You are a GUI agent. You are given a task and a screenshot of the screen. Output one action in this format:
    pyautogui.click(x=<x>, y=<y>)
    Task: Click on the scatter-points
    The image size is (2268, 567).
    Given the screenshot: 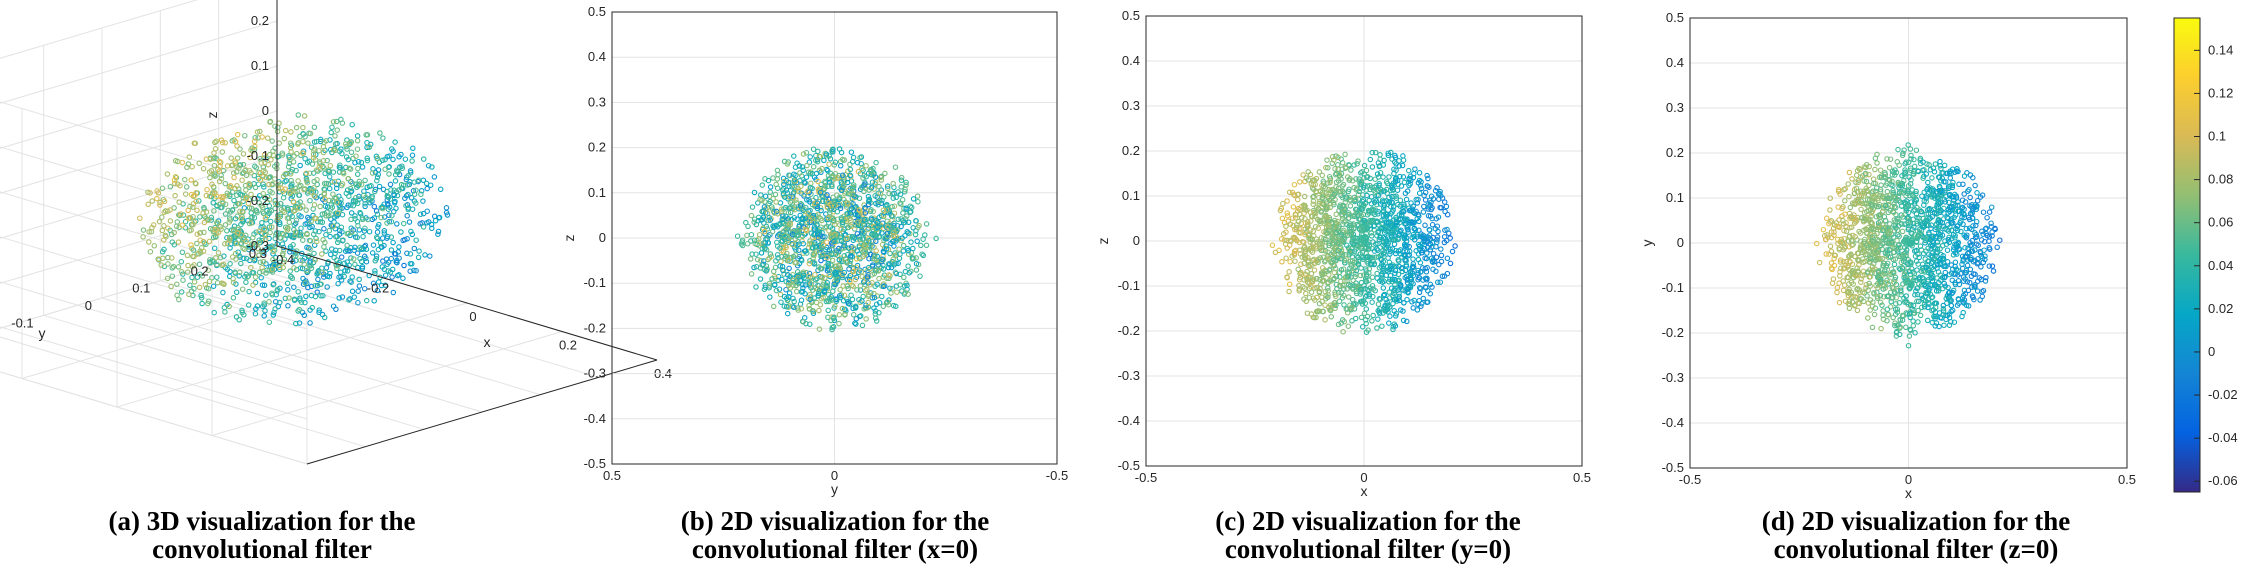 What is the action you would take?
    pyautogui.click(x=836, y=239)
    